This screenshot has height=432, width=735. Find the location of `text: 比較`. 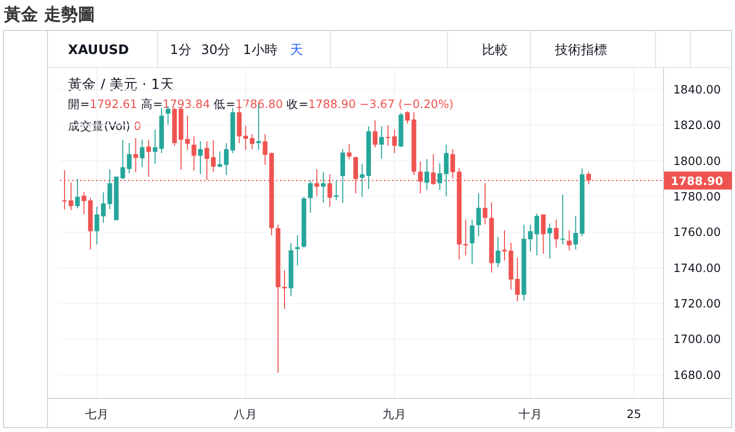

text: 比較 is located at coordinates (495, 50).